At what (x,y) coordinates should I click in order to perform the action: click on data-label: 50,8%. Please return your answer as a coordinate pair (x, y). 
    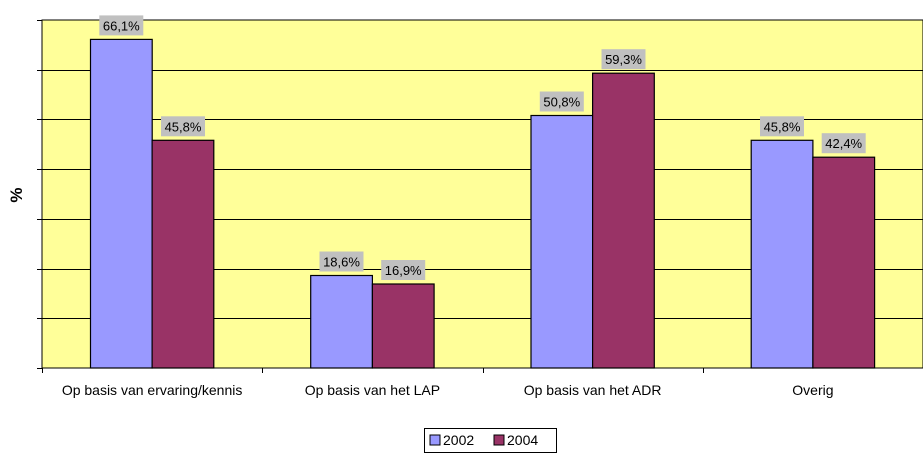
    Looking at the image, I should click on (561, 102).